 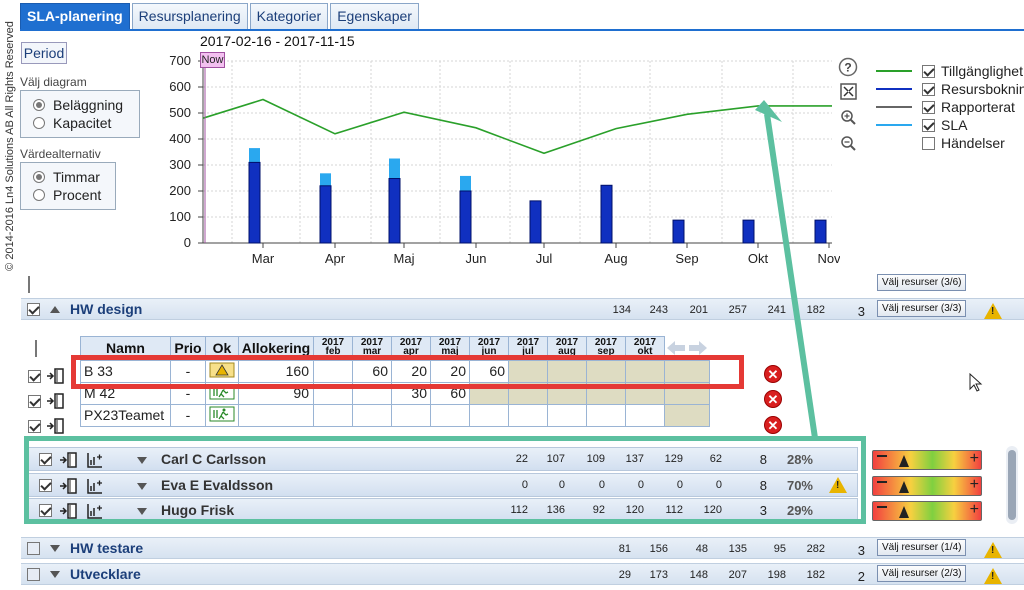 I want to click on scroll-arrows-icon, so click(x=687, y=348).